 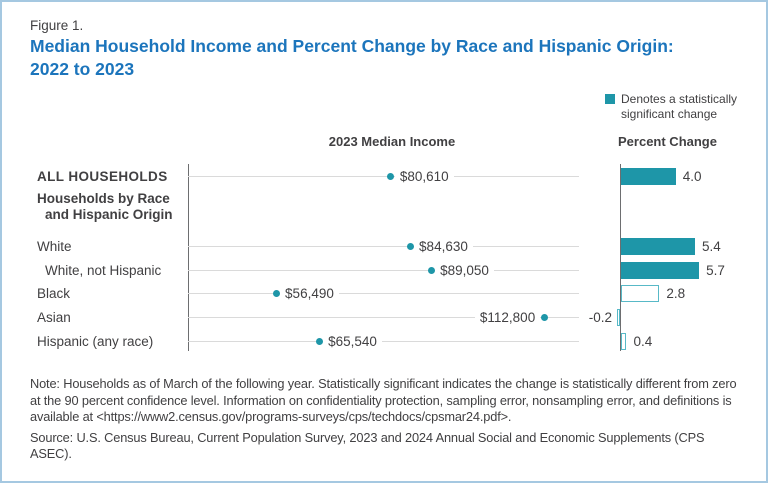 I want to click on percent-change-value: 5.7, so click(x=715, y=270).